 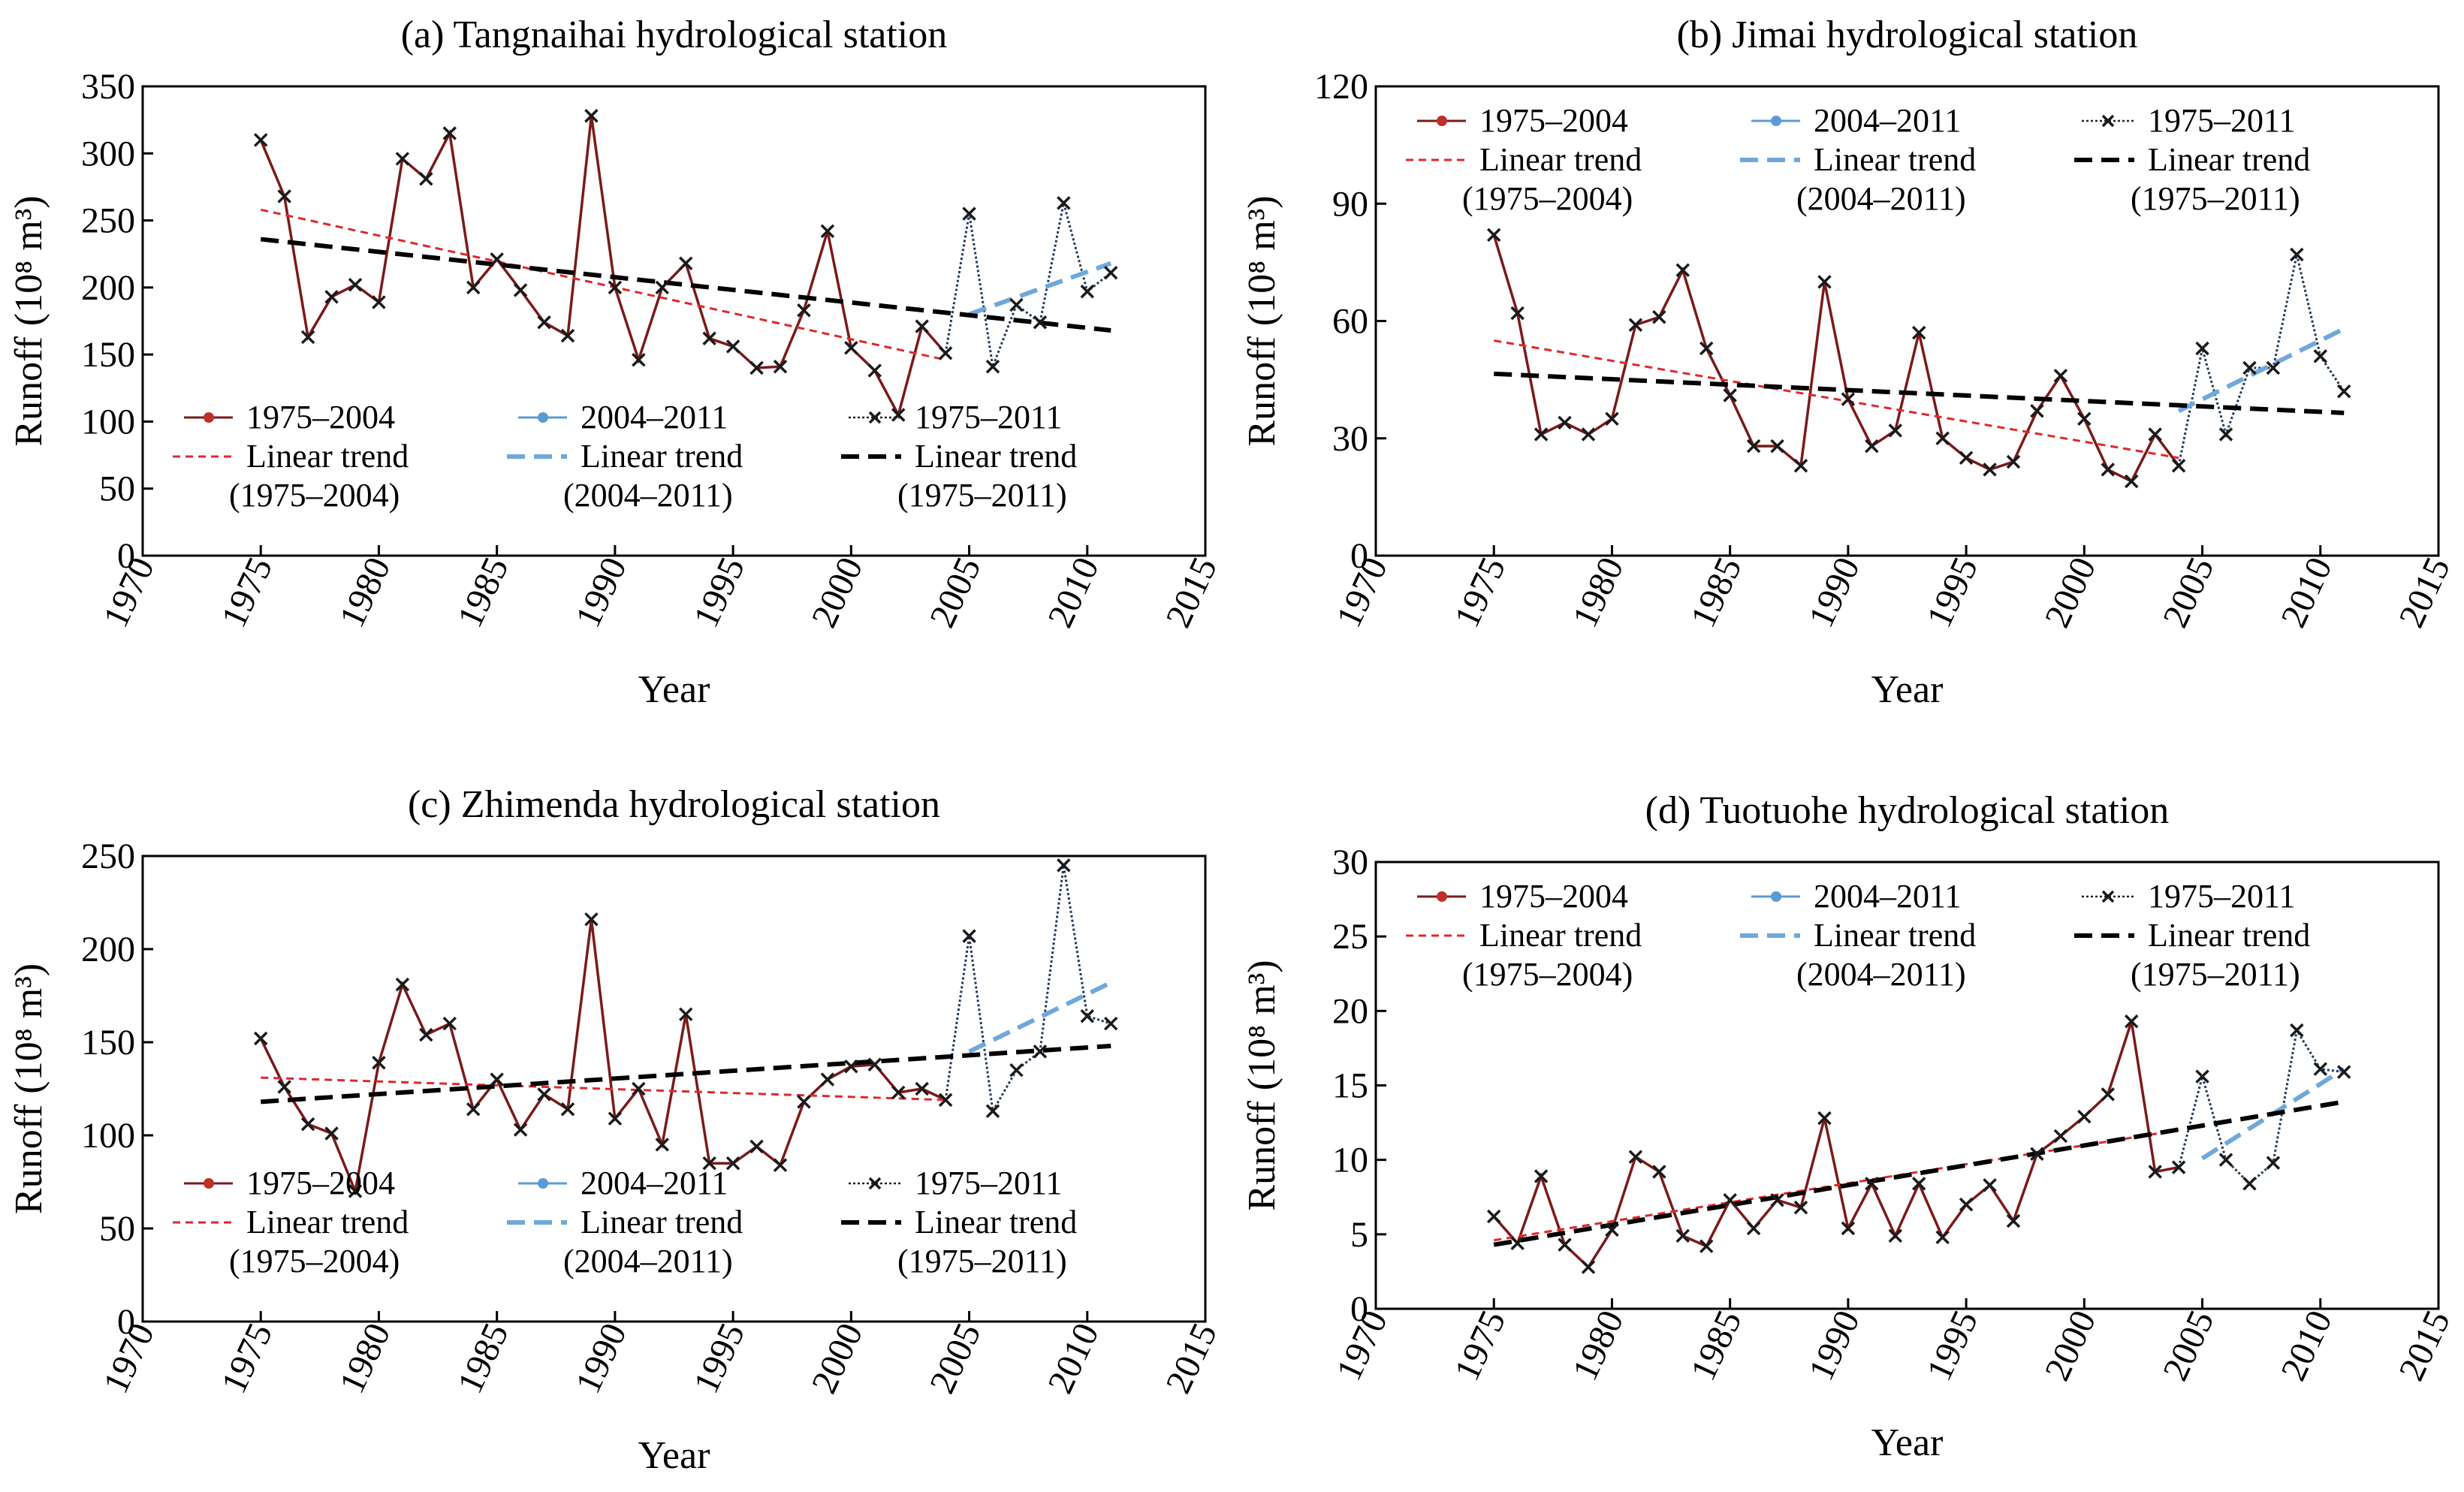 What do you see at coordinates (1836, 1145) in the screenshot?
I see `series-line-1975-2004` at bounding box center [1836, 1145].